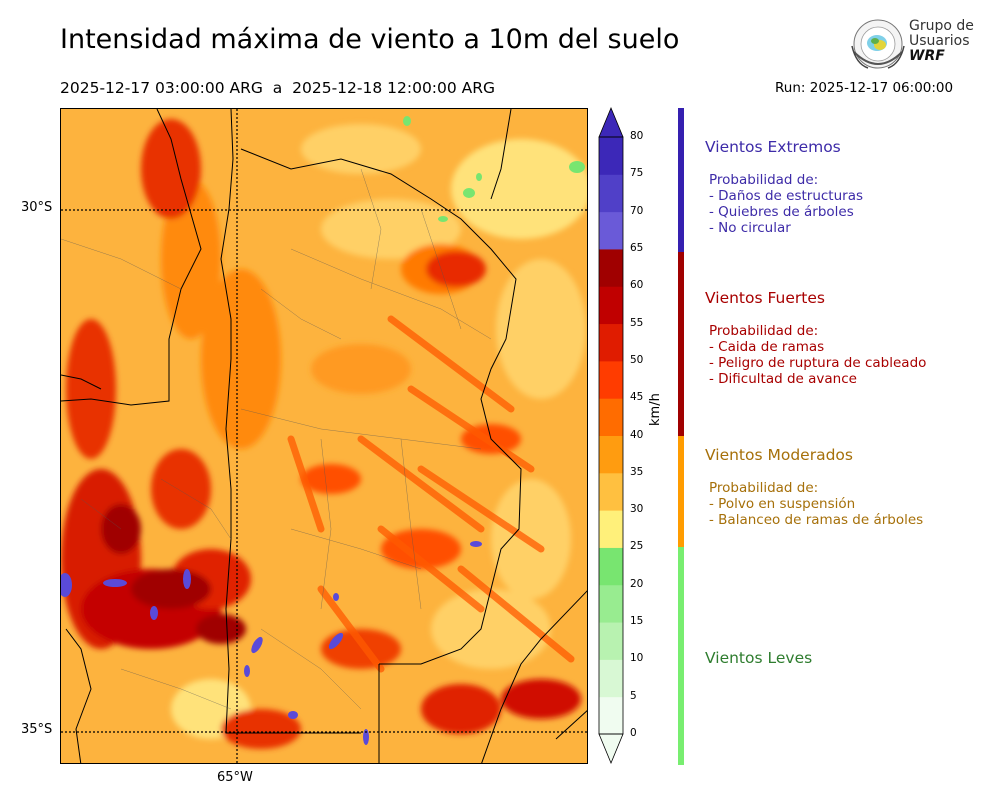 The width and height of the screenshot is (1000, 800). What do you see at coordinates (37, 207) in the screenshot?
I see `lat-label-30s: 30°S` at bounding box center [37, 207].